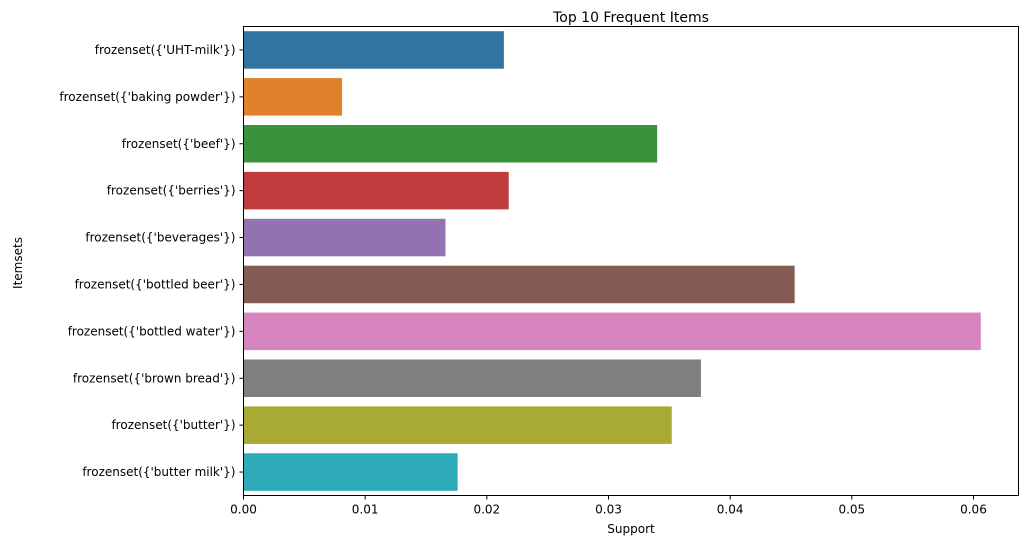 The image size is (1028, 550). Describe the element at coordinates (154, 378) in the screenshot. I see `y-tick-label: frozenset({'brown bread'})` at that location.